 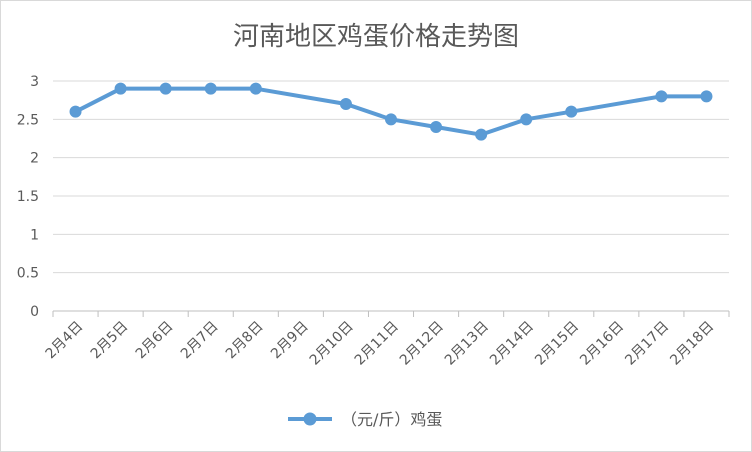 I want to click on series-eggs, so click(x=391, y=111).